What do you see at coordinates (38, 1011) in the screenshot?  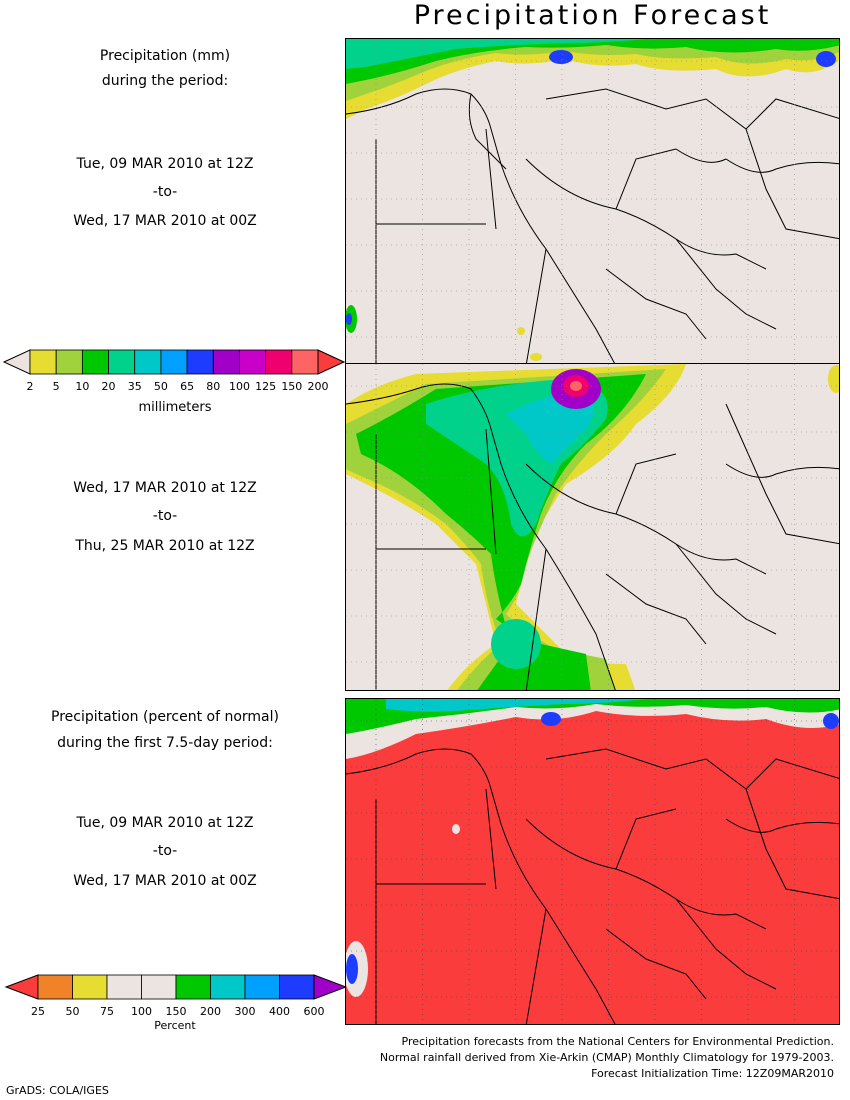 I see `colorbar-tick-label: 25` at bounding box center [38, 1011].